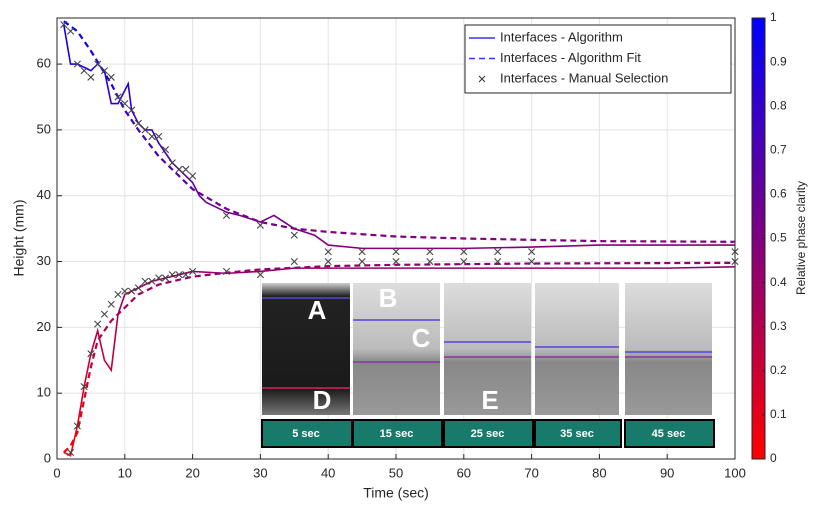  I want to click on panel-letter: A, so click(317, 310).